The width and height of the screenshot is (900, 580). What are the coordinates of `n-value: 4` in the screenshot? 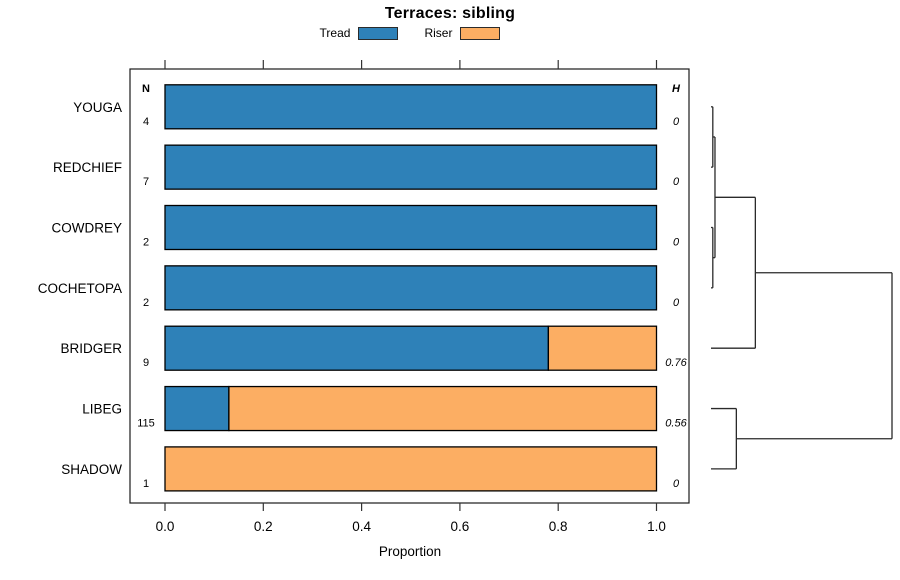 It's located at (146, 122).